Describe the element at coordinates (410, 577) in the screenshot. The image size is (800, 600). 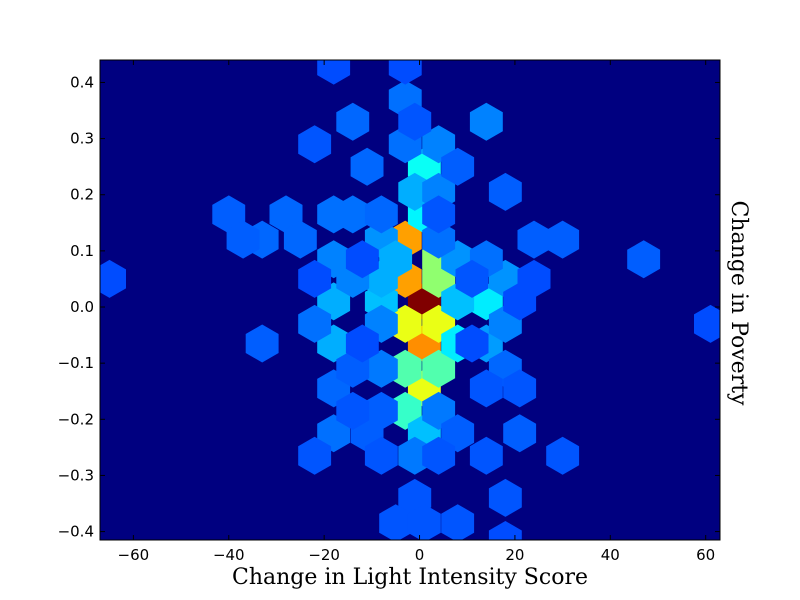
I see `x-axis-title: Change in Light Intensity Score` at that location.